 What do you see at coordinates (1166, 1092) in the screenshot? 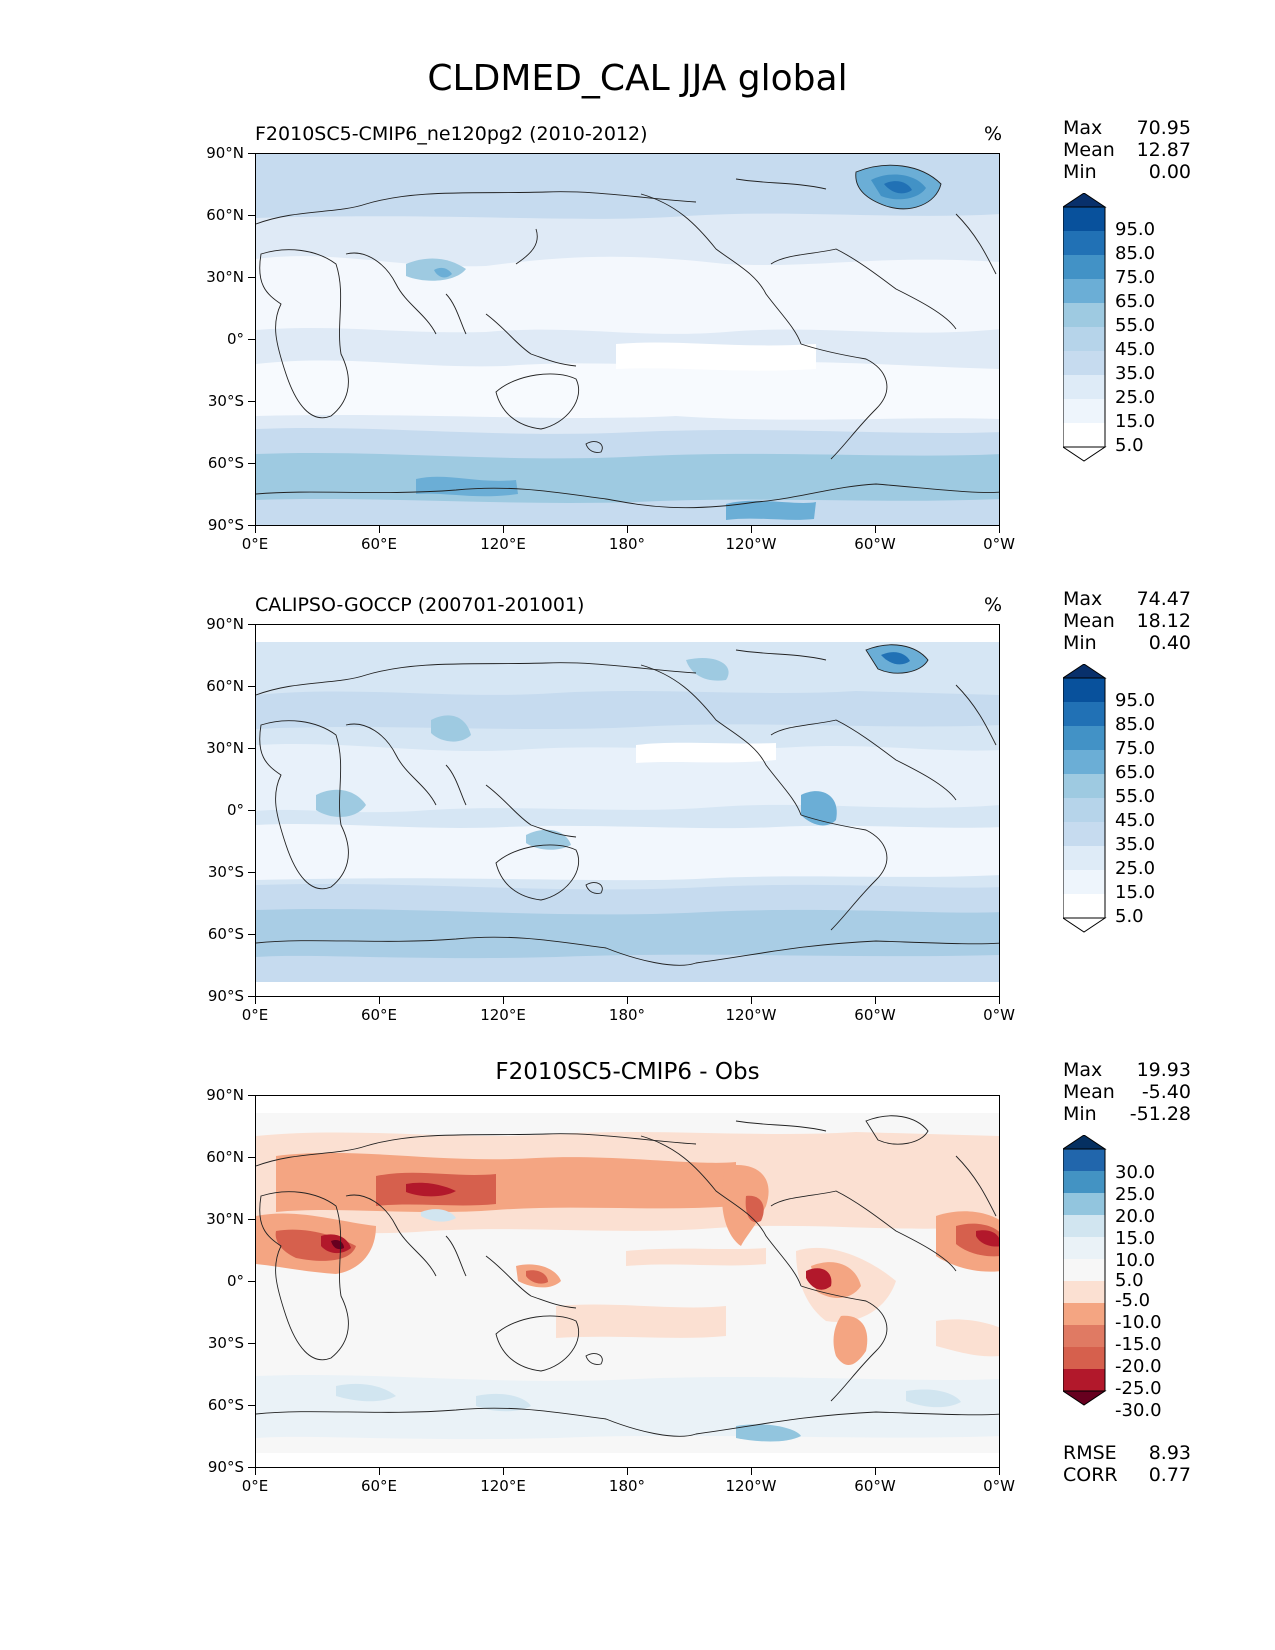
I see `stat-mean: -5.40` at bounding box center [1166, 1092].